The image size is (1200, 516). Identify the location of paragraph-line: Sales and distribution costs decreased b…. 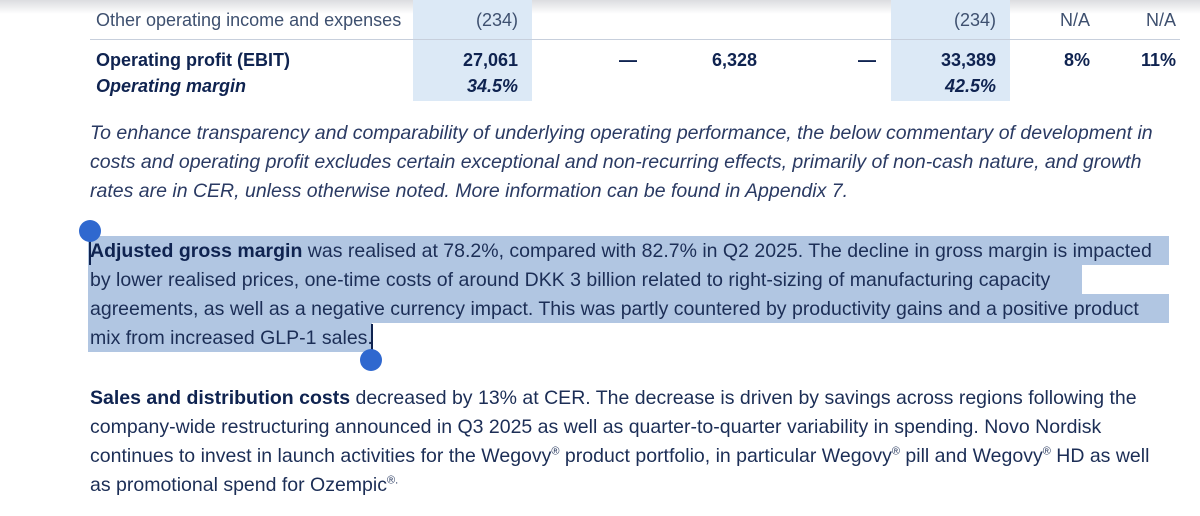
(635, 398).